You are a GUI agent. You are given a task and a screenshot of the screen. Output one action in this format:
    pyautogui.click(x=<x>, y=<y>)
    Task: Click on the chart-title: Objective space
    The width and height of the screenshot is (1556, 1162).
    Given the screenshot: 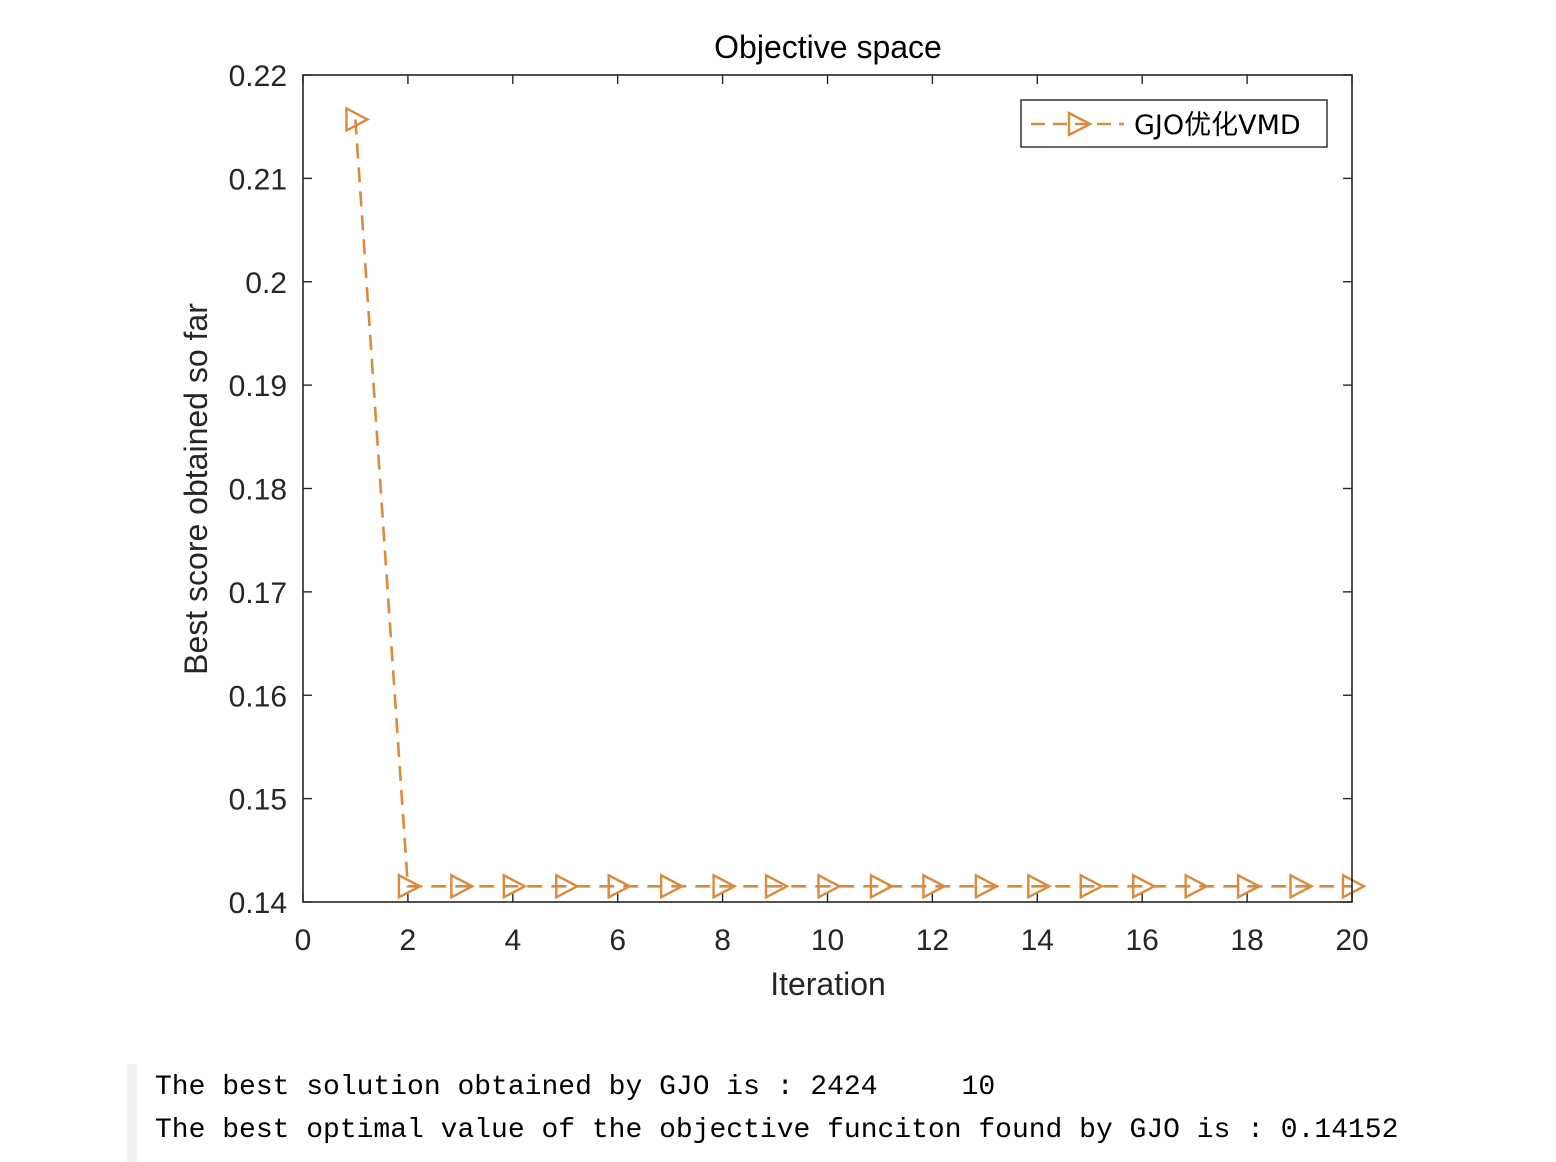 What is the action you would take?
    pyautogui.click(x=828, y=47)
    